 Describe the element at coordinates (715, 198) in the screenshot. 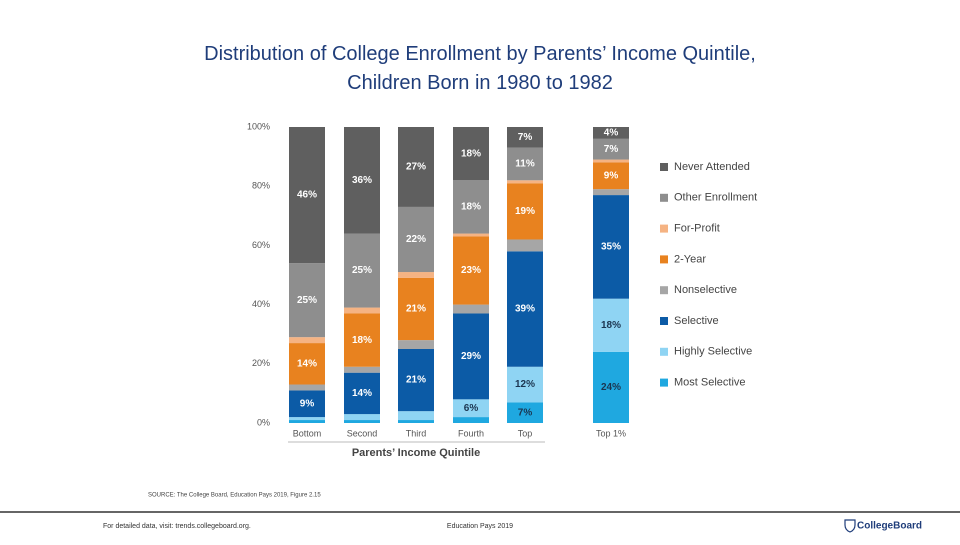

I see `legend-label: Other Enrollment` at that location.